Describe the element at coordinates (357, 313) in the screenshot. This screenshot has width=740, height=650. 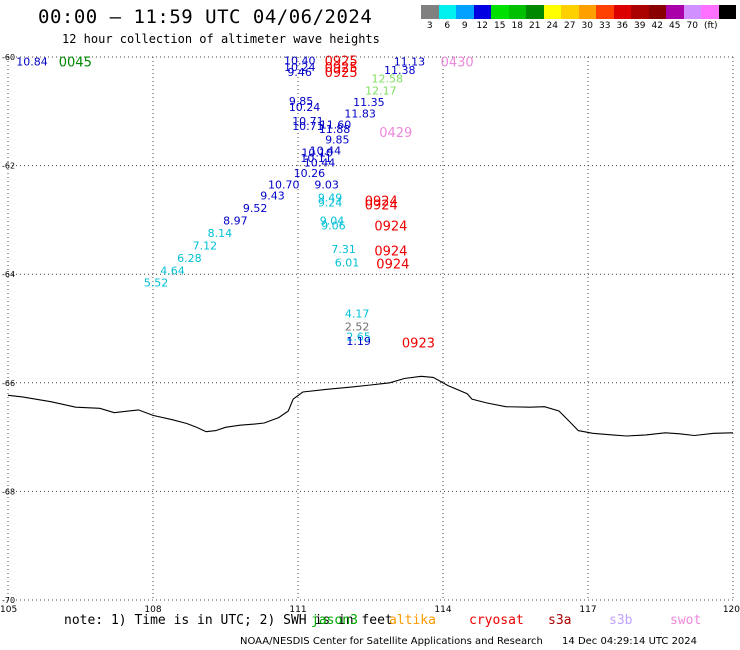
I see `swh-value: 4.17` at that location.